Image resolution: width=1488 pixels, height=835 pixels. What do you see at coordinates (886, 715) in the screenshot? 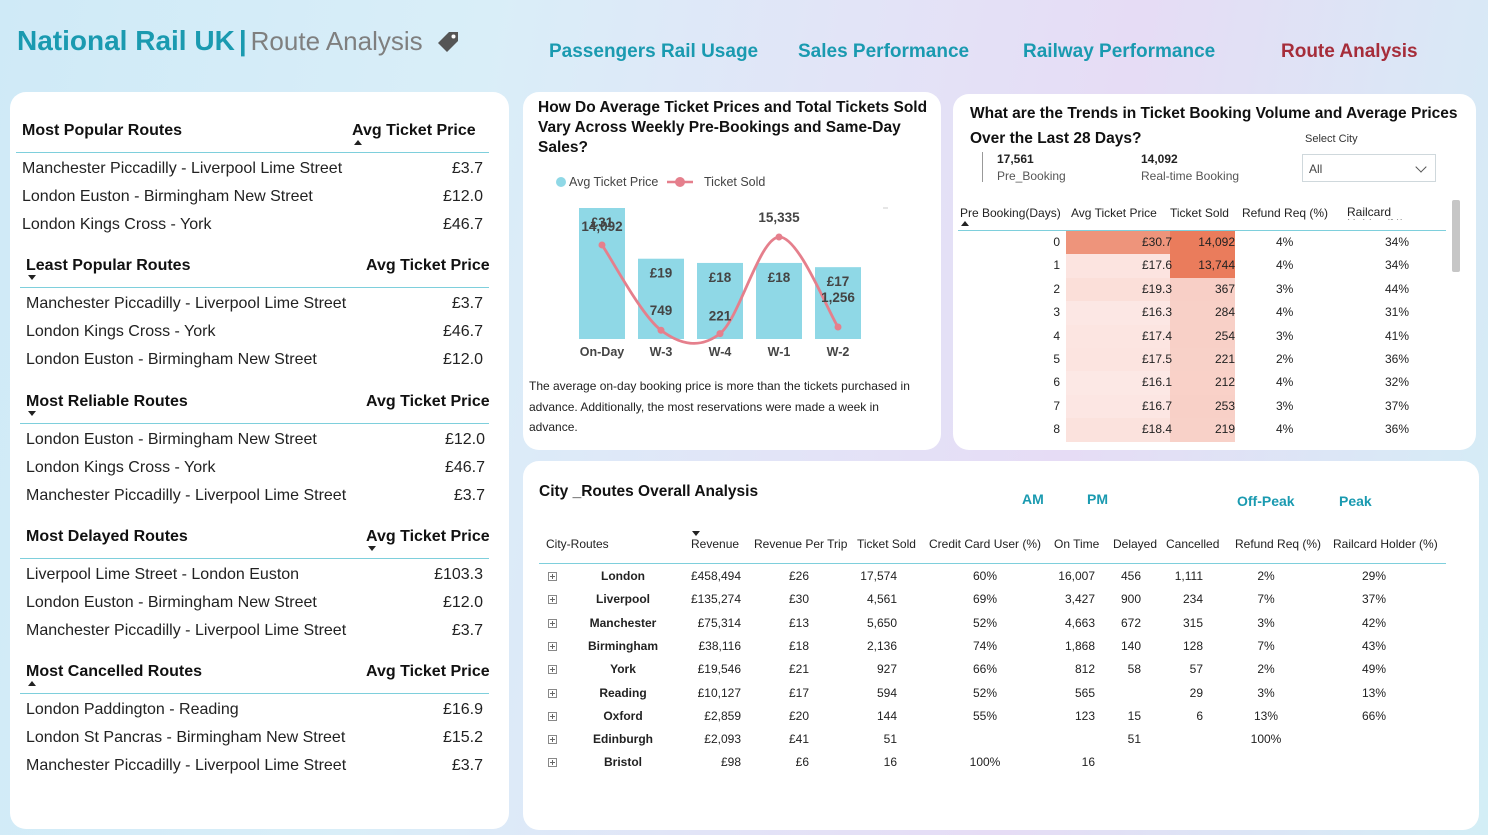
I see `city-cell: 144` at bounding box center [886, 715].